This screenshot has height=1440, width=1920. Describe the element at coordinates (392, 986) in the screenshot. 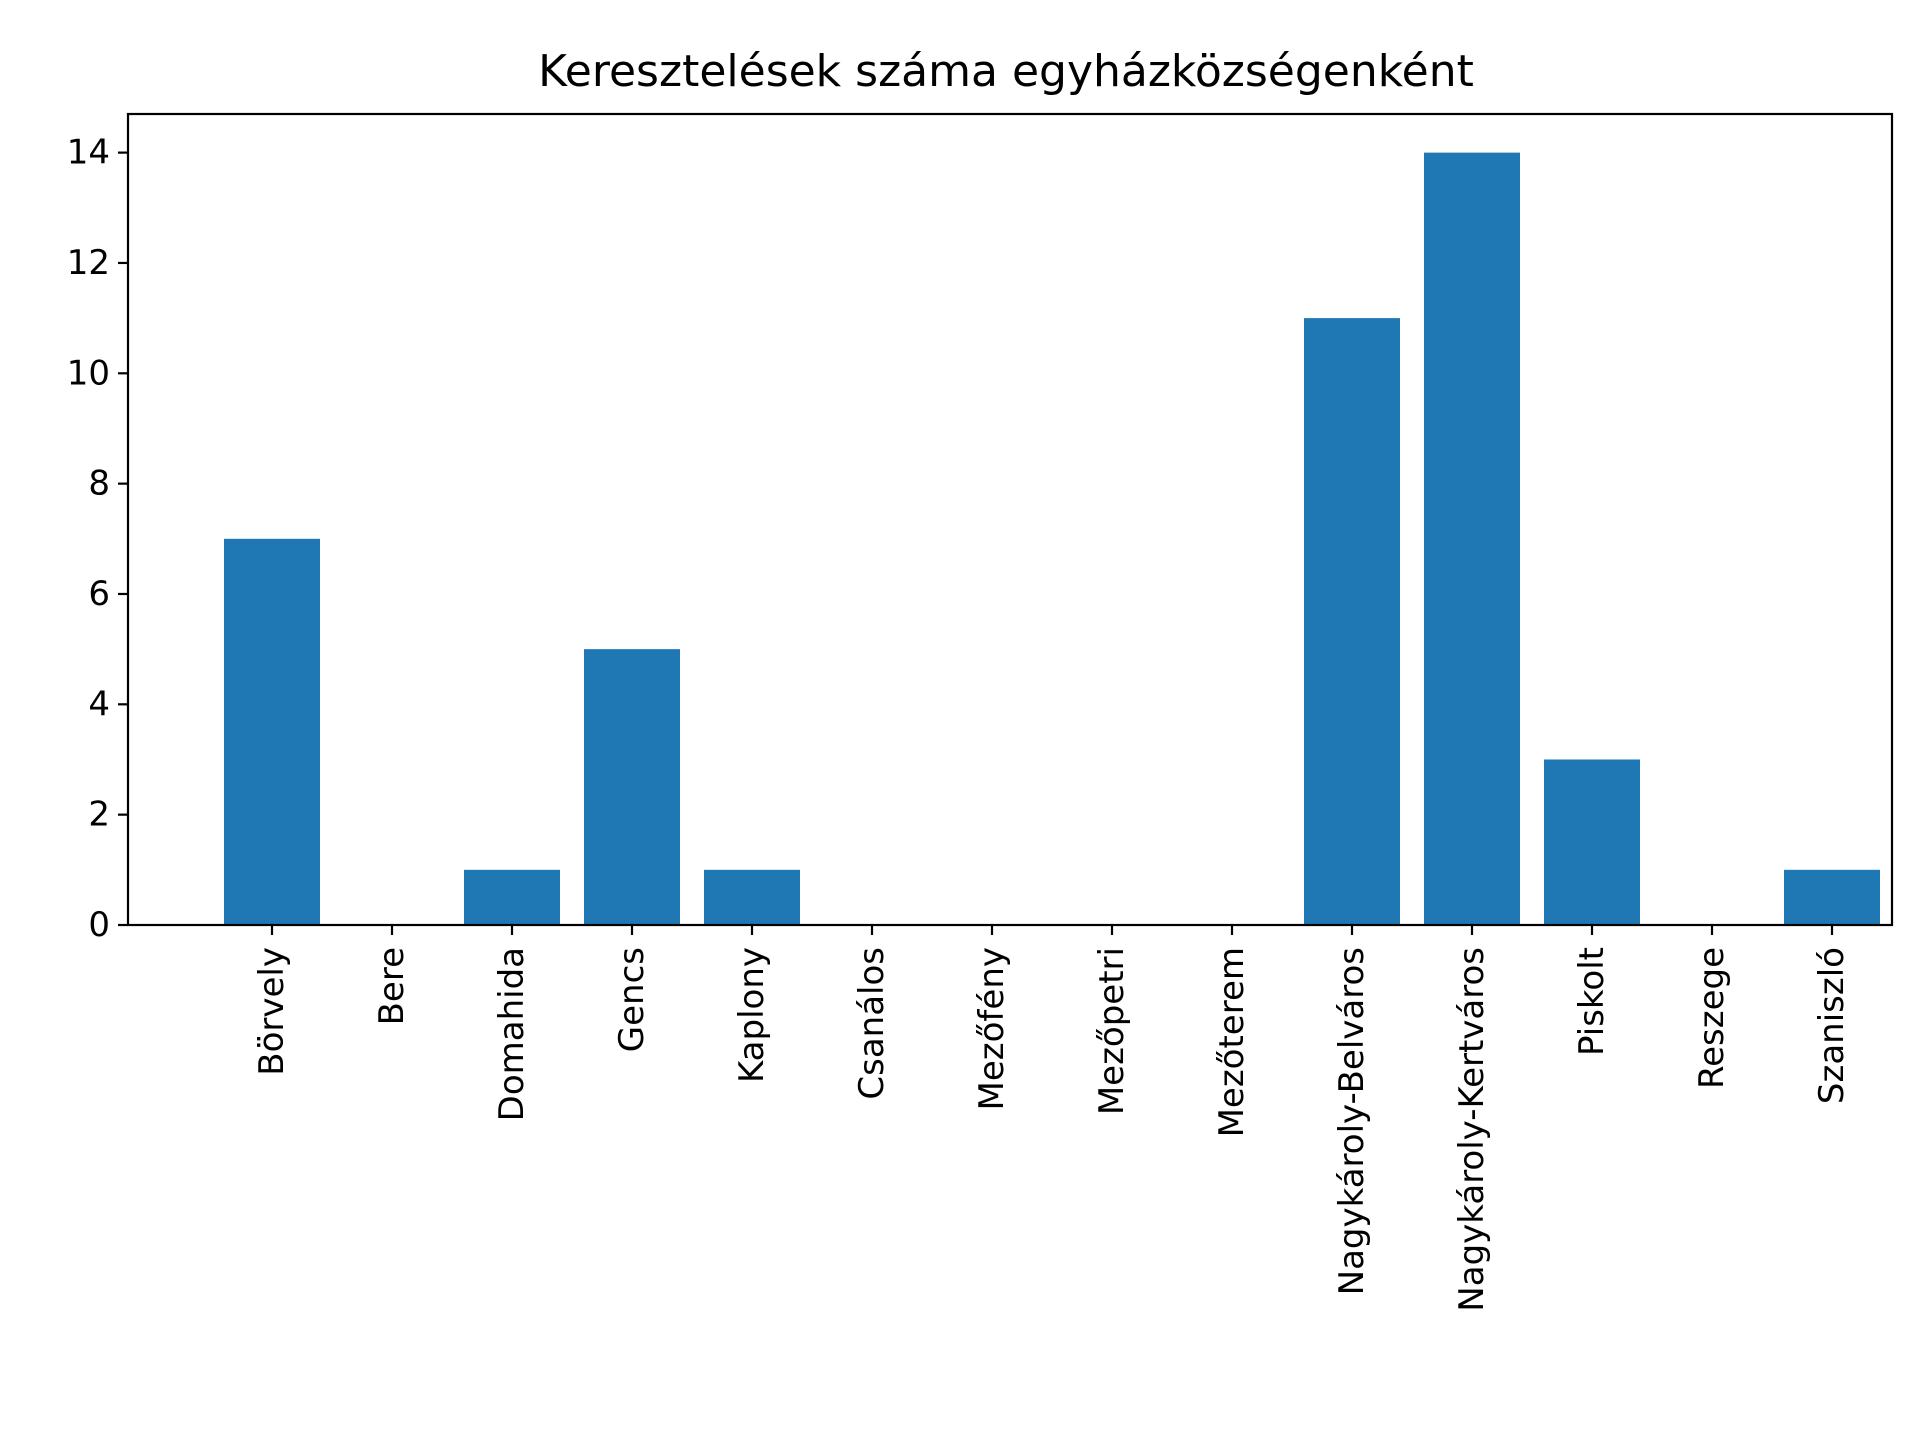

I see `x-tick-label-1: Bere` at that location.